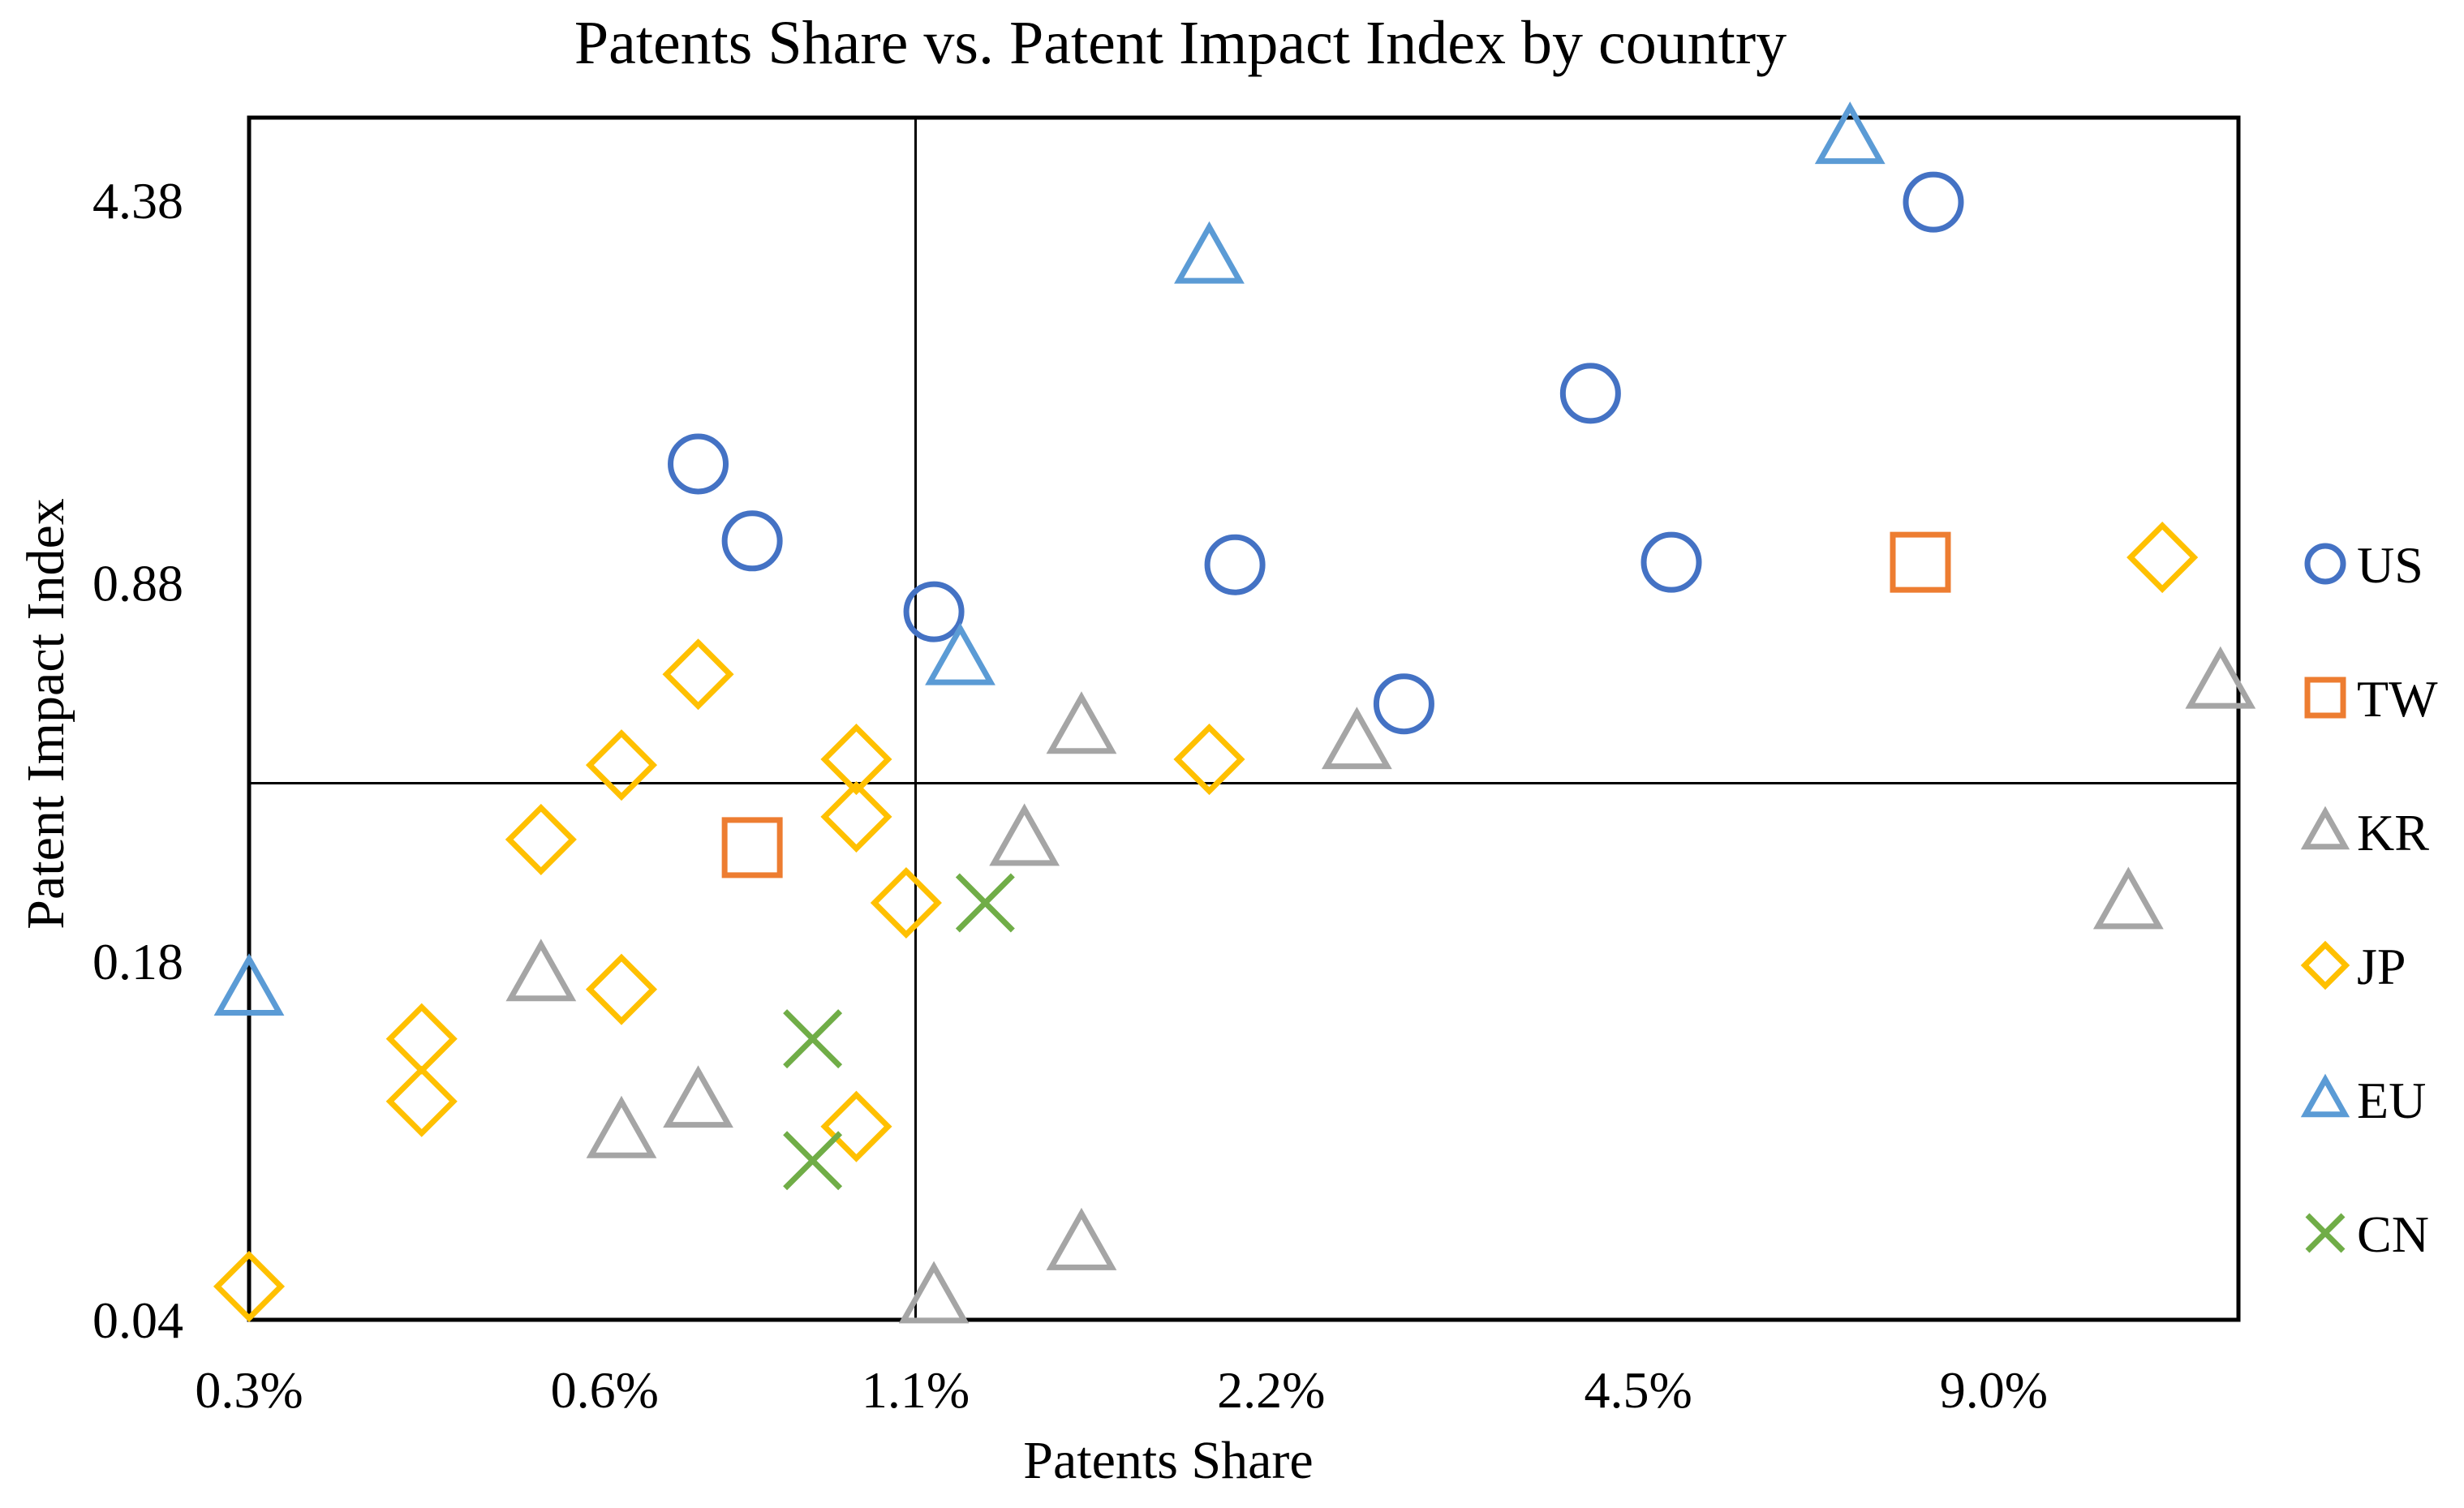  What do you see at coordinates (137, 961) in the screenshot?
I see `y-tick-label: 0.18` at bounding box center [137, 961].